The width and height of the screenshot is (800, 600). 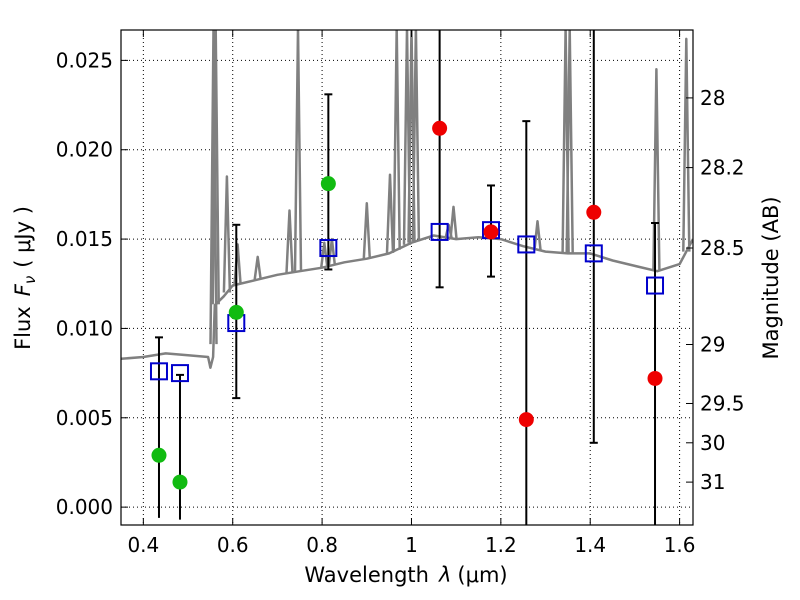 What do you see at coordinates (722, 403) in the screenshot?
I see `right-tick-label: 29.5` at bounding box center [722, 403].